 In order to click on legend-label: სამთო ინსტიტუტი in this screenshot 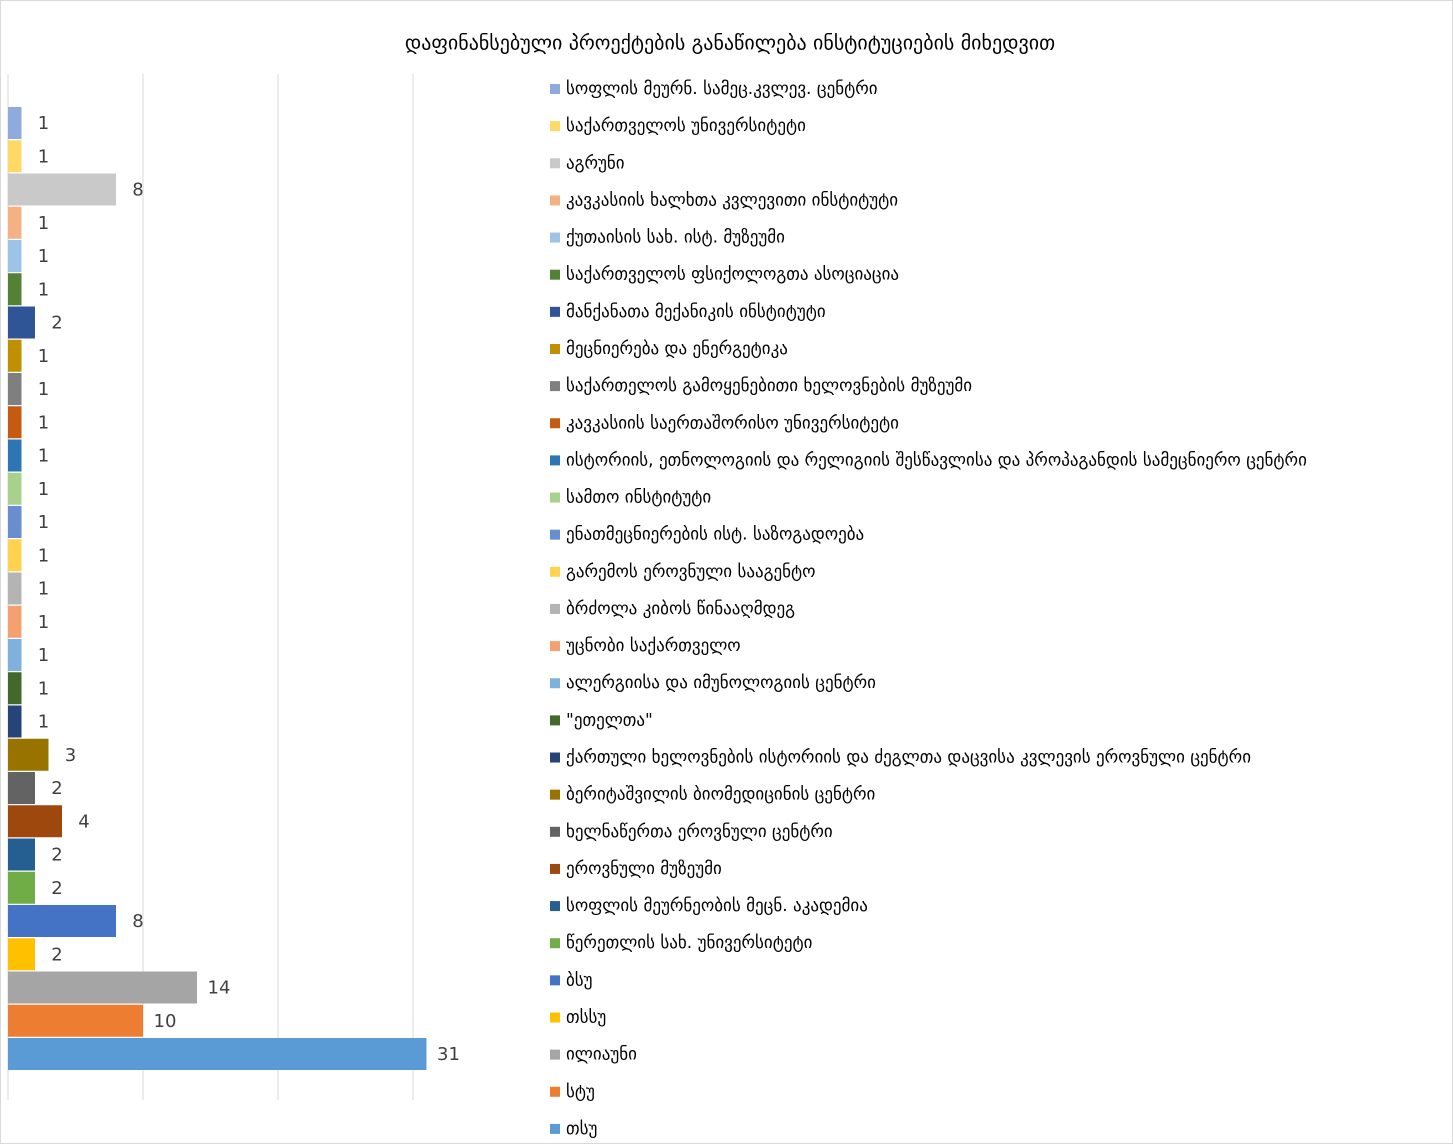, I will do `click(638, 498)`.